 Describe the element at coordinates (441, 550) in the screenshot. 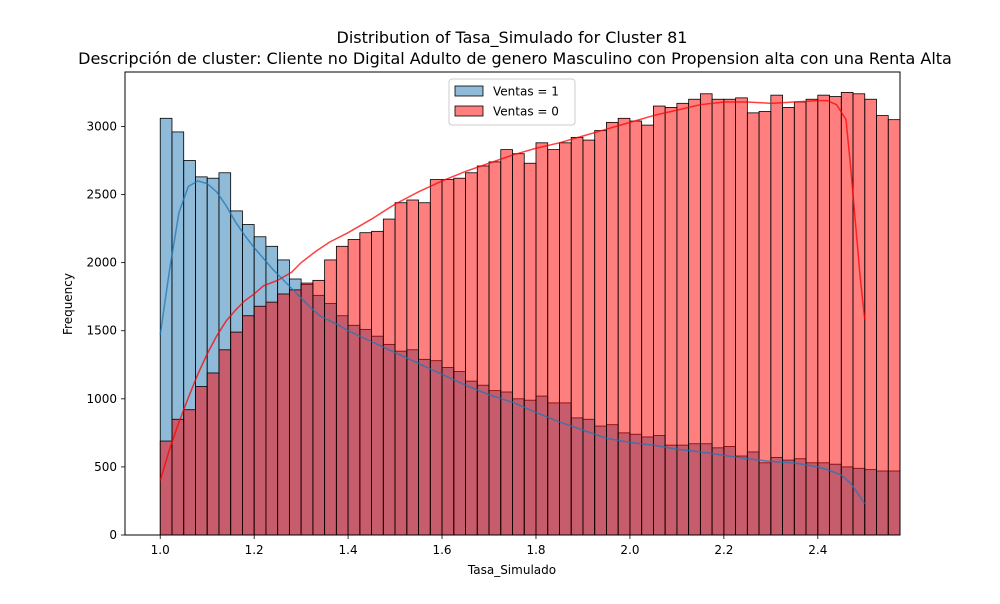

I see `x-tick-label-3: 1.6` at that location.